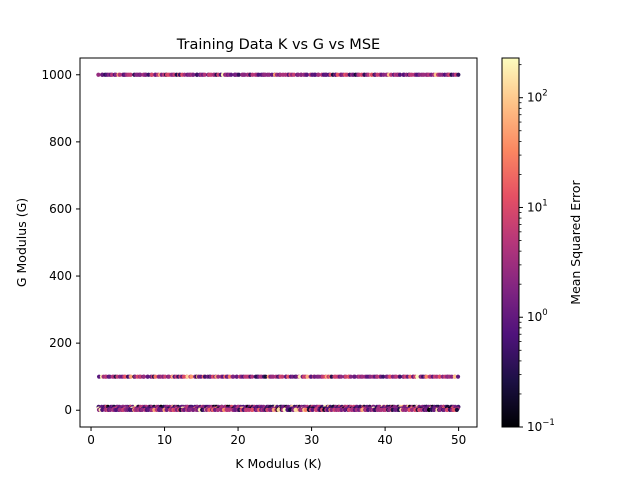 This screenshot has width=640, height=480. I want to click on colorbar, so click(510, 242).